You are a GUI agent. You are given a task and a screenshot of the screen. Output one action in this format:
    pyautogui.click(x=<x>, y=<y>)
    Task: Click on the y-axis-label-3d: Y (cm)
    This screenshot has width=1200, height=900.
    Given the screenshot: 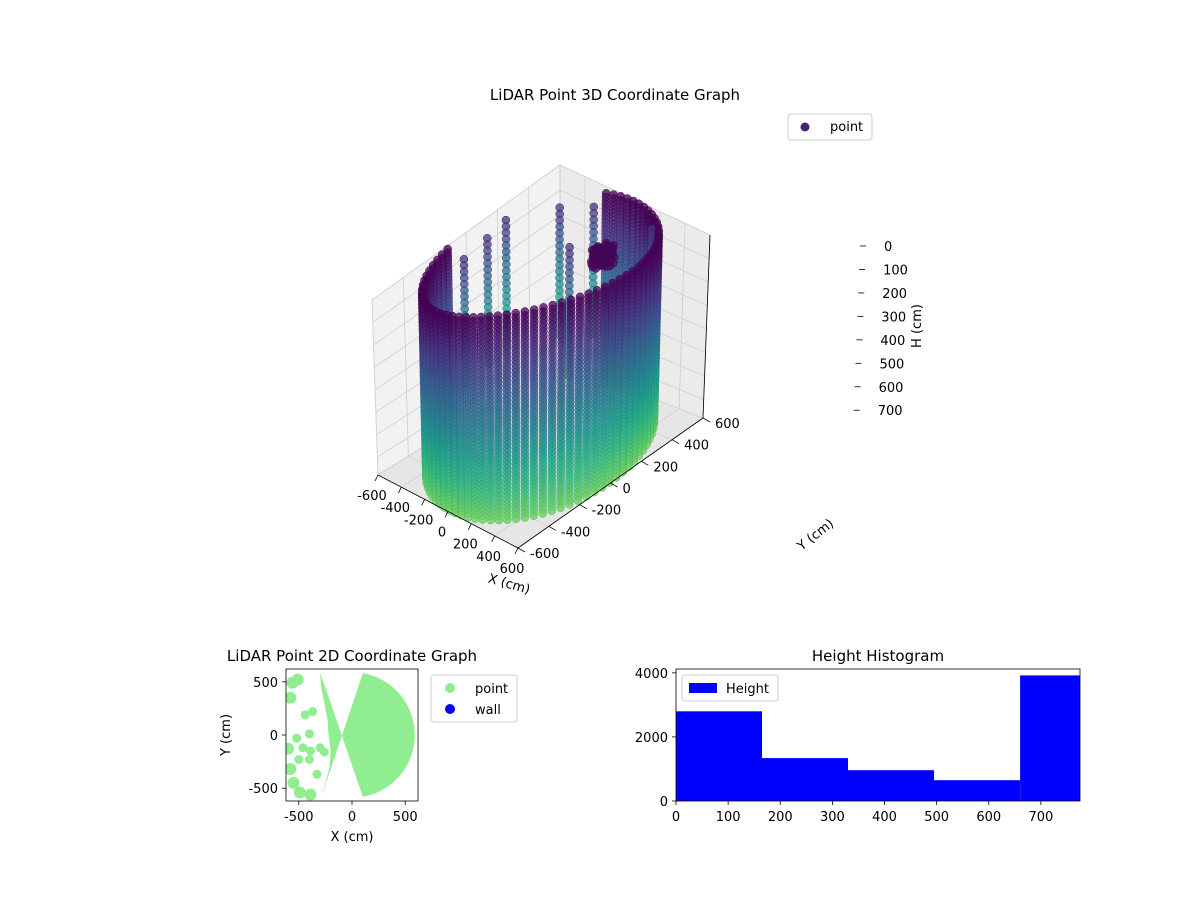 What is the action you would take?
    pyautogui.click(x=815, y=535)
    